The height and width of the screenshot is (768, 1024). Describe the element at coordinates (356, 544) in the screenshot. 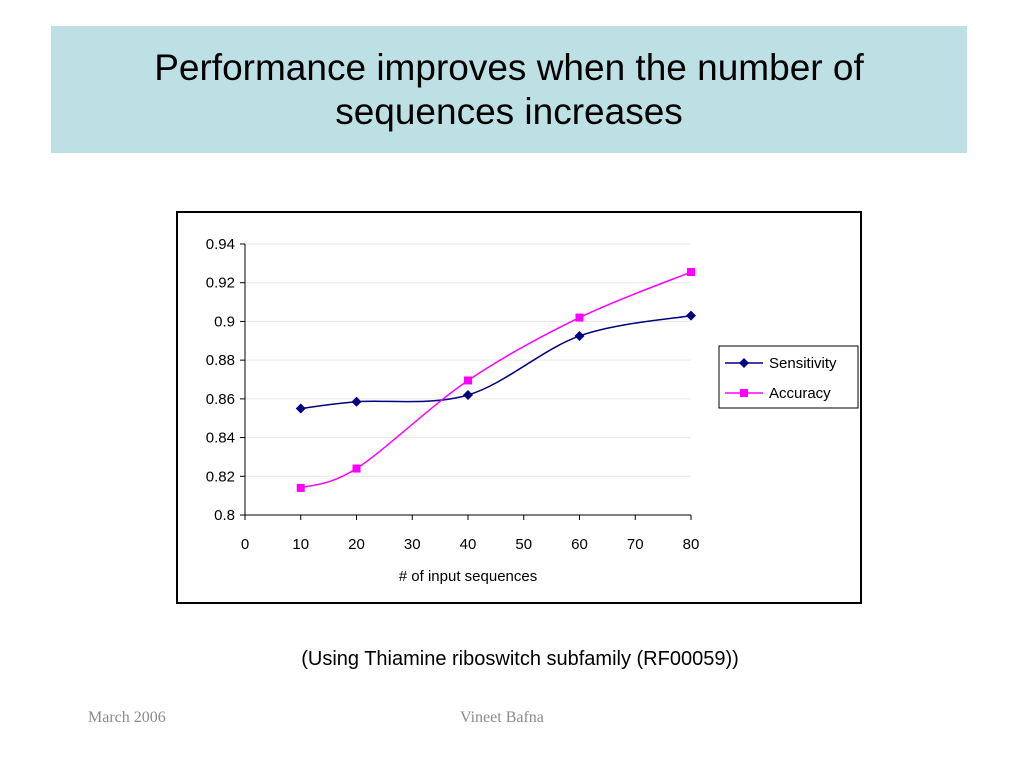

I see `x-tick-label: 20` at that location.